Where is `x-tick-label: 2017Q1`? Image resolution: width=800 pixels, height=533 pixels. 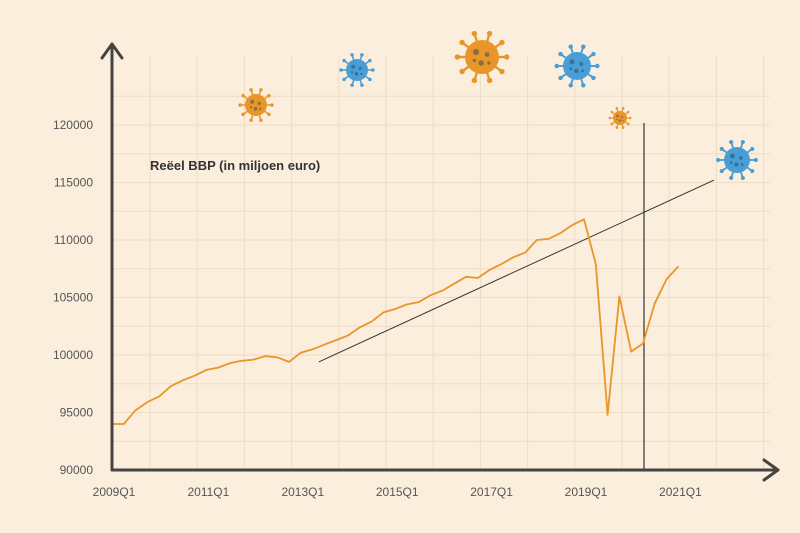
x-tick-label: 2017Q1 is located at coordinates (491, 492).